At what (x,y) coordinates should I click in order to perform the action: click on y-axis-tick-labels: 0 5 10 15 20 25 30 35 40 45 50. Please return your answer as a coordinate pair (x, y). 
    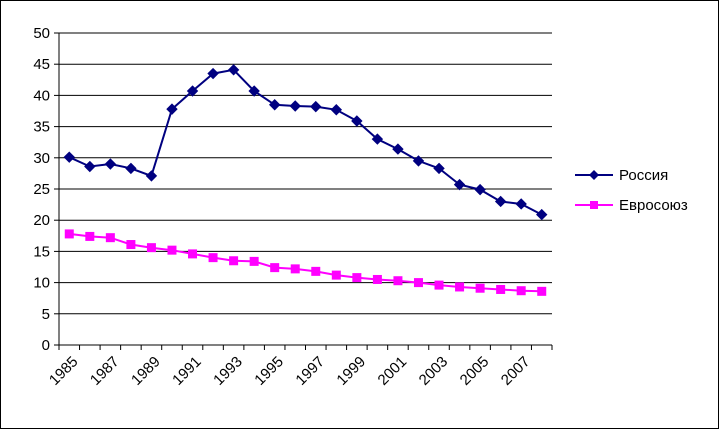
    Looking at the image, I should click on (41, 189).